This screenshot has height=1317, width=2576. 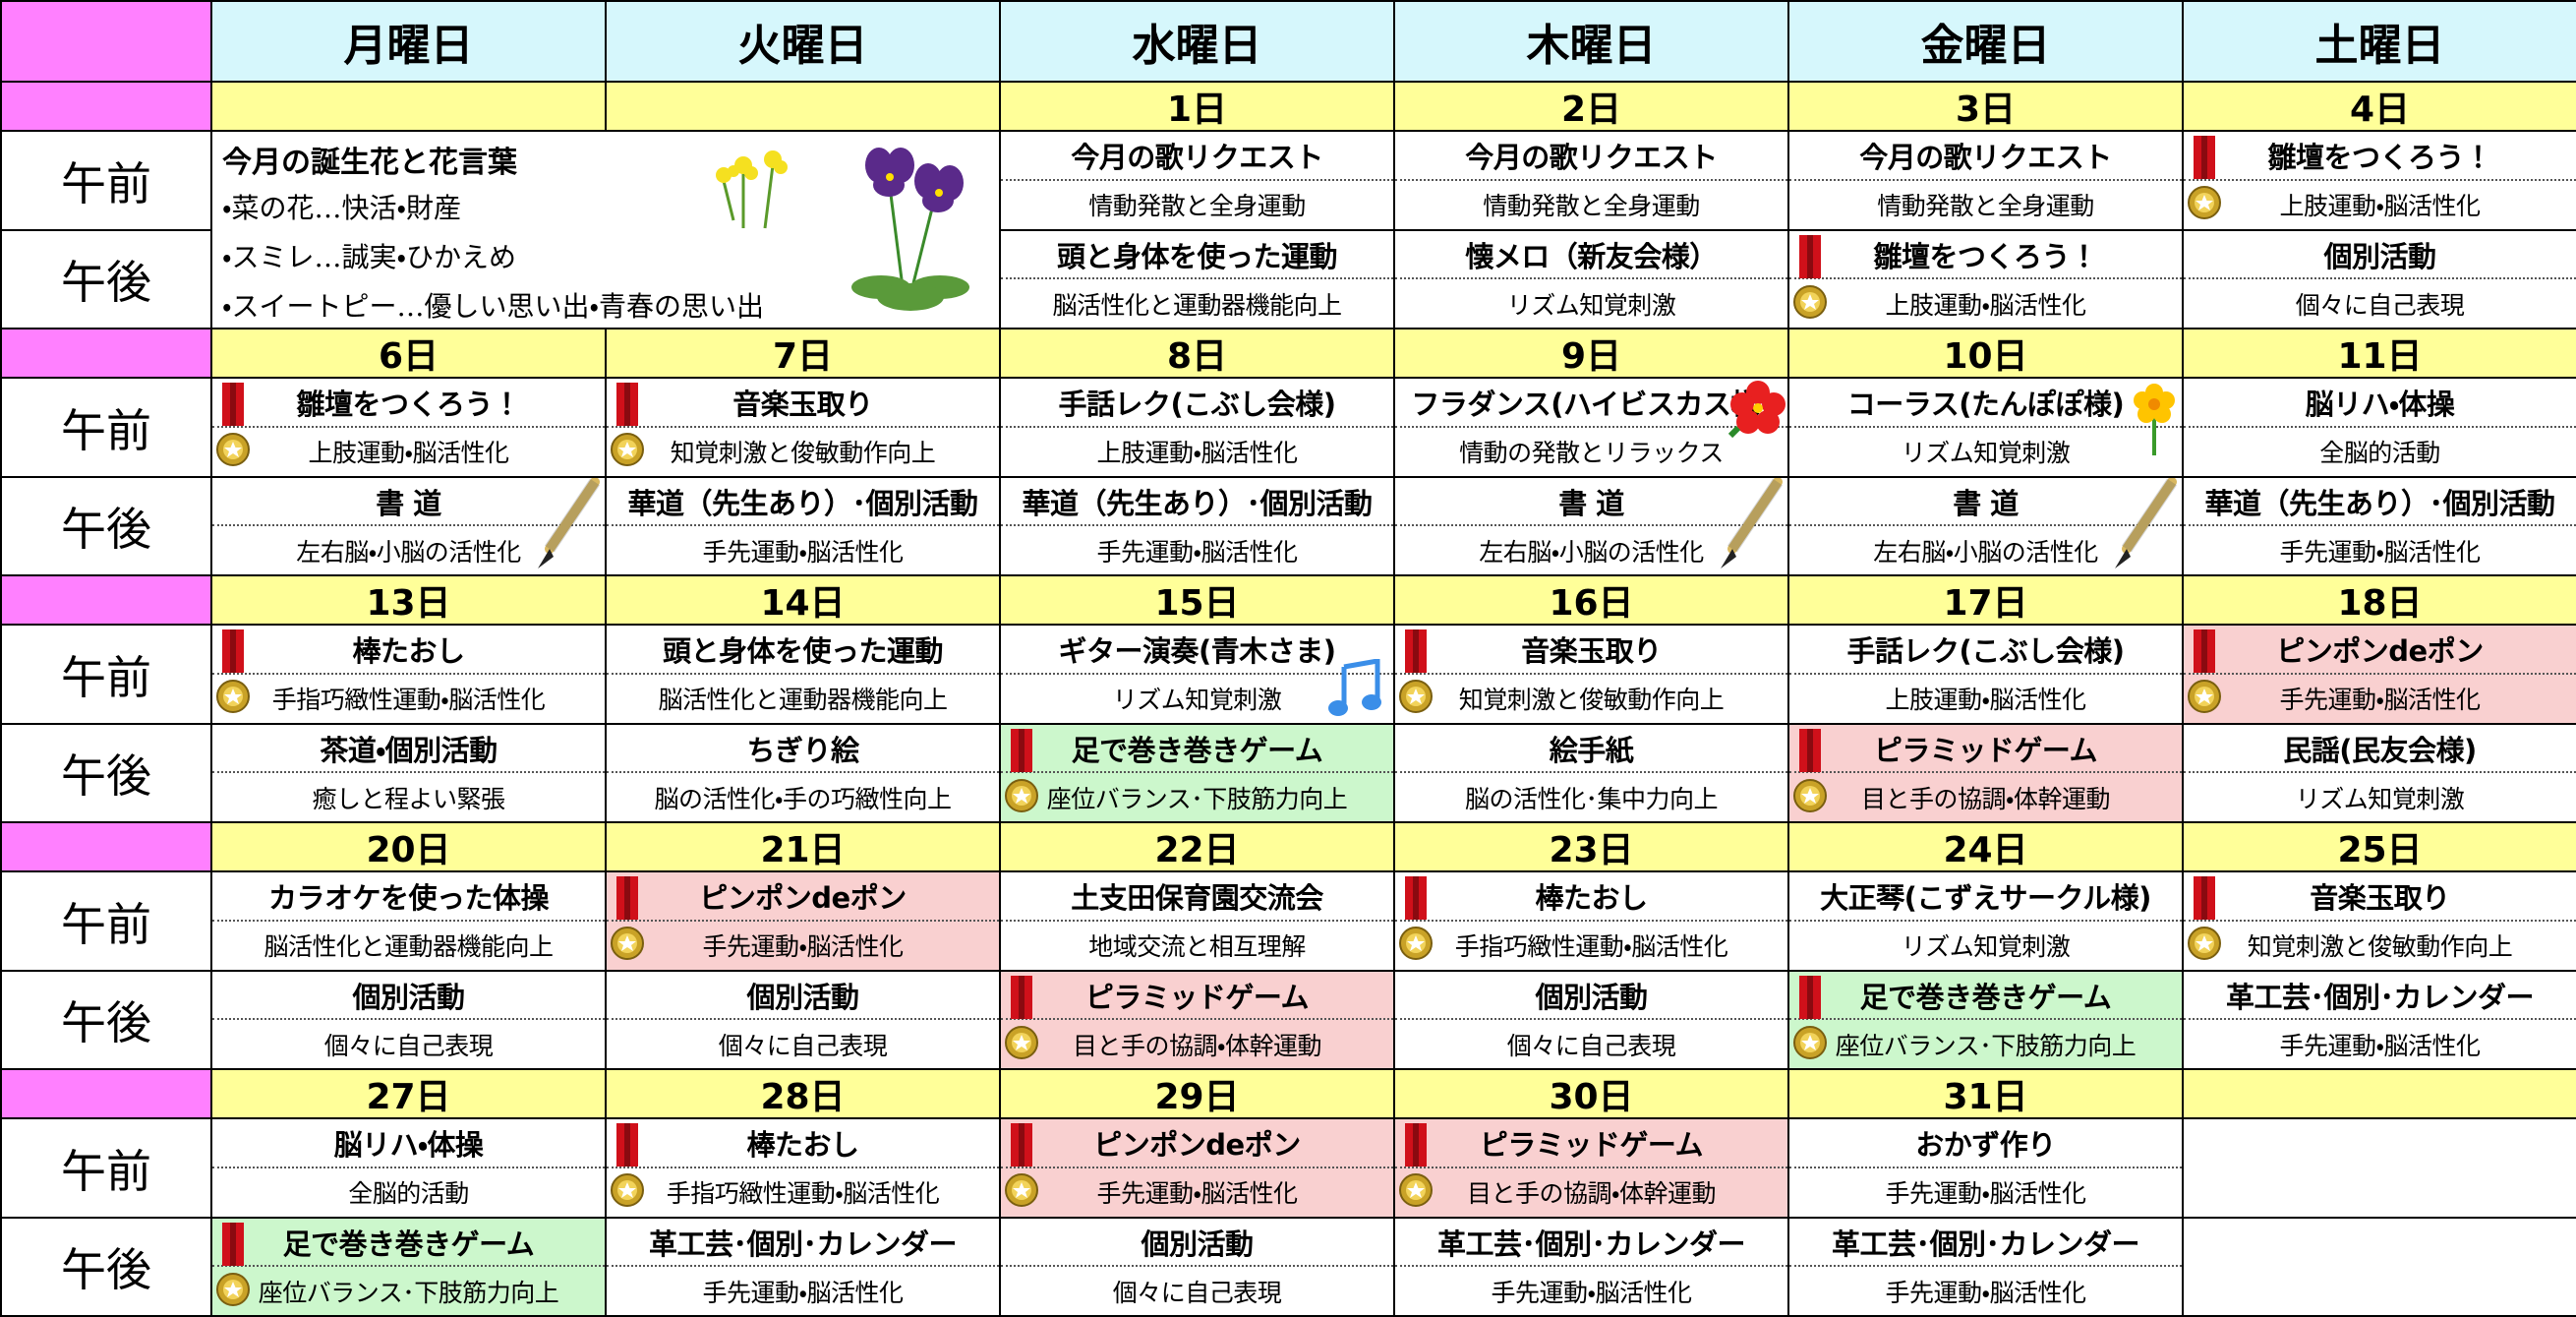 I want to click on am-label: 午前, so click(x=106, y=921).